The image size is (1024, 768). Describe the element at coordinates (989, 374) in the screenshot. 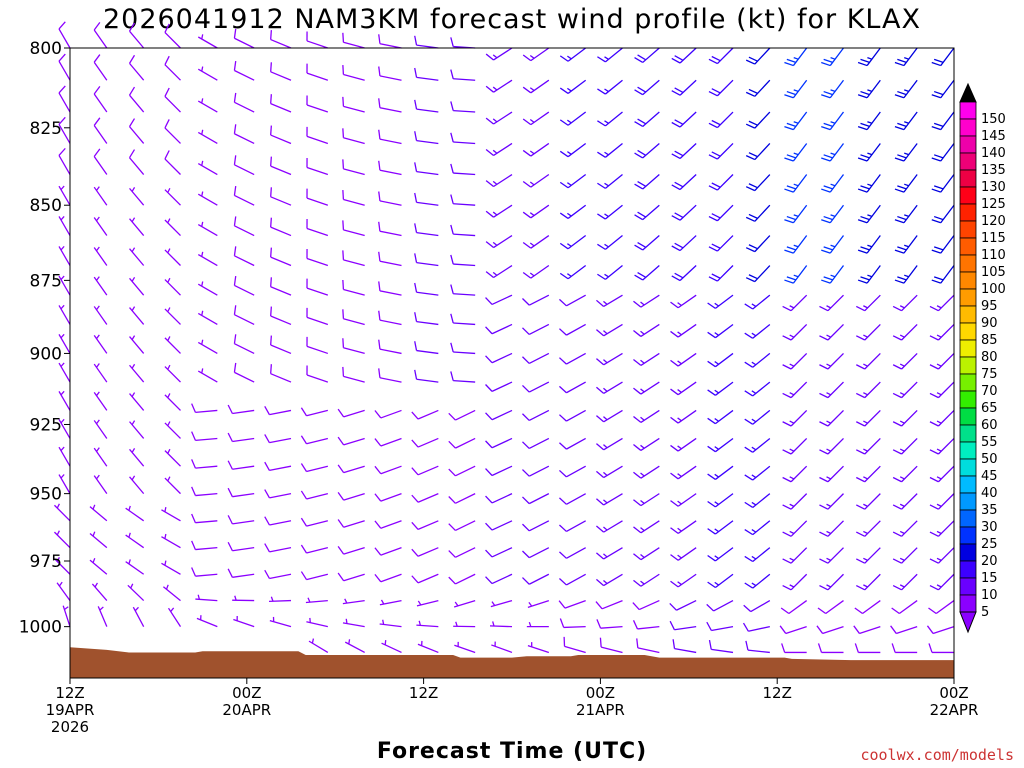

I see `colorbar-label: 75` at that location.